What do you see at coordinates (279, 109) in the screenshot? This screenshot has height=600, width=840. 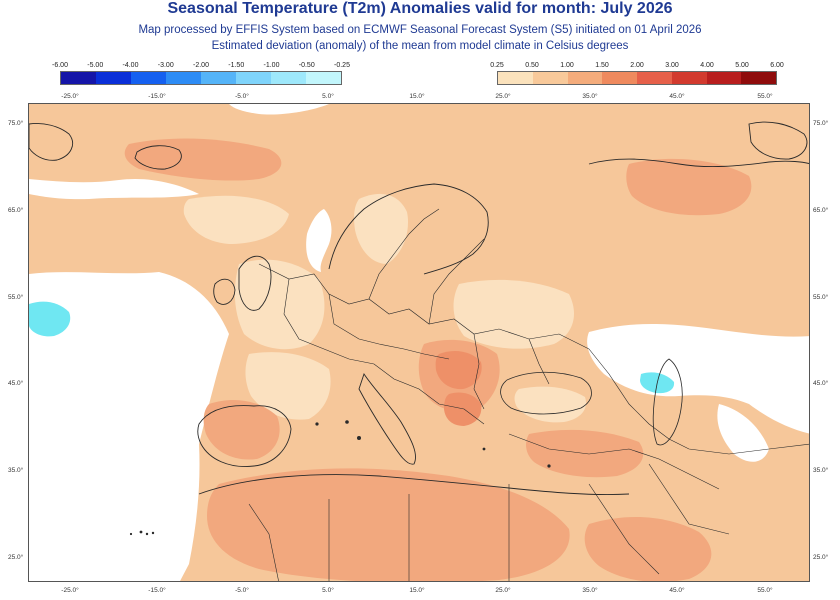 I see `neutral-zone-north-strip` at bounding box center [279, 109].